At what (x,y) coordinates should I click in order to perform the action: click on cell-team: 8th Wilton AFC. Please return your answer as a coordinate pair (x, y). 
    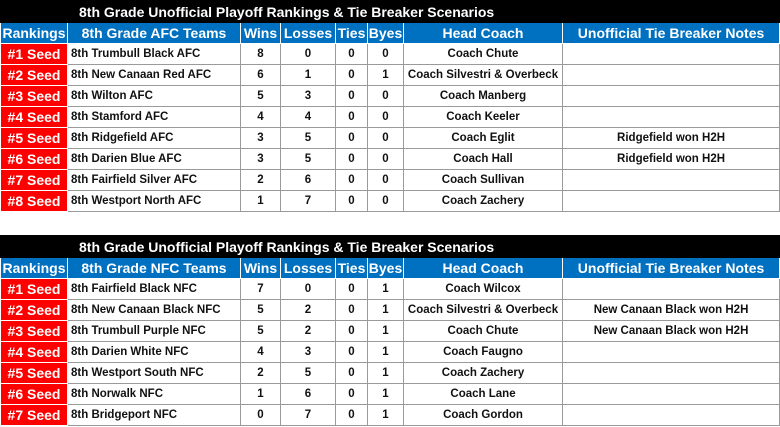
    Looking at the image, I should click on (154, 96).